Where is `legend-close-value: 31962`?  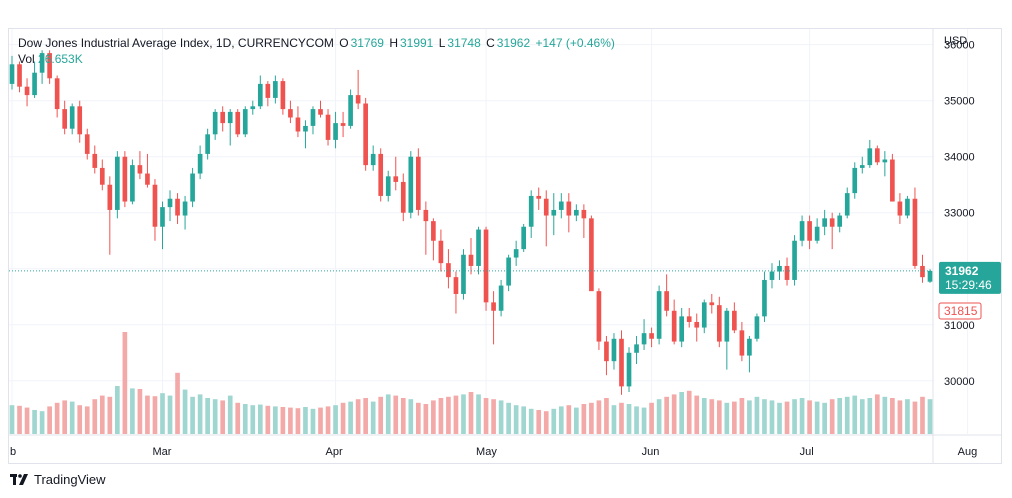 legend-close-value: 31962 is located at coordinates (513, 43).